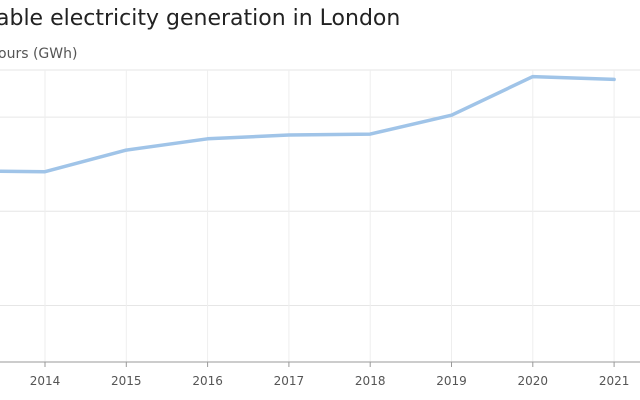 Image resolution: width=640 pixels, height=400 pixels. Describe the element at coordinates (45, 381) in the screenshot. I see `x-tick-label-0: 2014` at that location.